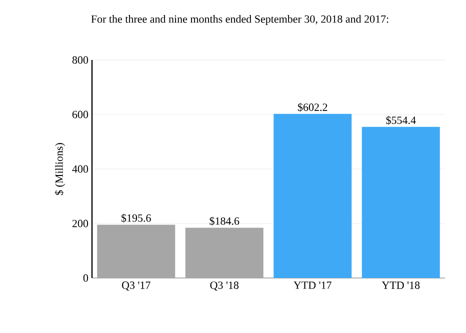  What do you see at coordinates (239, 20) in the screenshot?
I see `chart-title: For the three and nine months ended September 30, 2018 and 2017:` at bounding box center [239, 20].